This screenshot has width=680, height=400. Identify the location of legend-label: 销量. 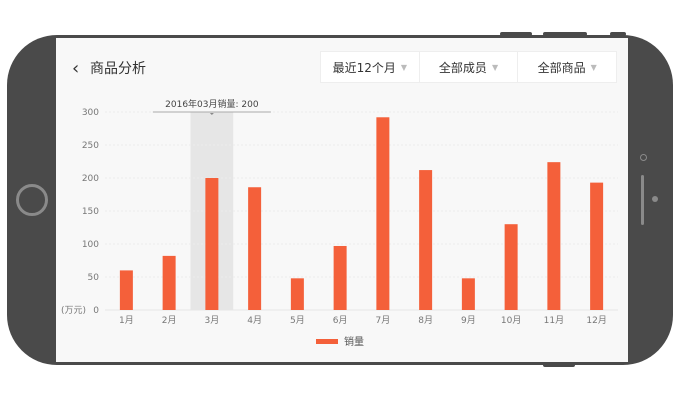
(354, 341).